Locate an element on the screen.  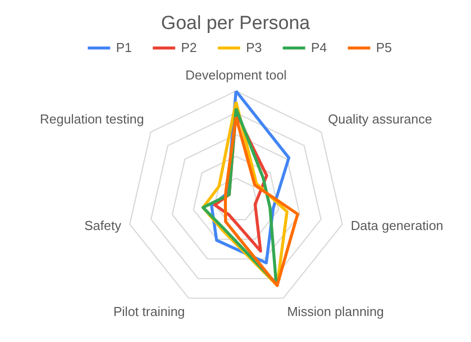
spoke-label: Safety is located at coordinates (103, 226).